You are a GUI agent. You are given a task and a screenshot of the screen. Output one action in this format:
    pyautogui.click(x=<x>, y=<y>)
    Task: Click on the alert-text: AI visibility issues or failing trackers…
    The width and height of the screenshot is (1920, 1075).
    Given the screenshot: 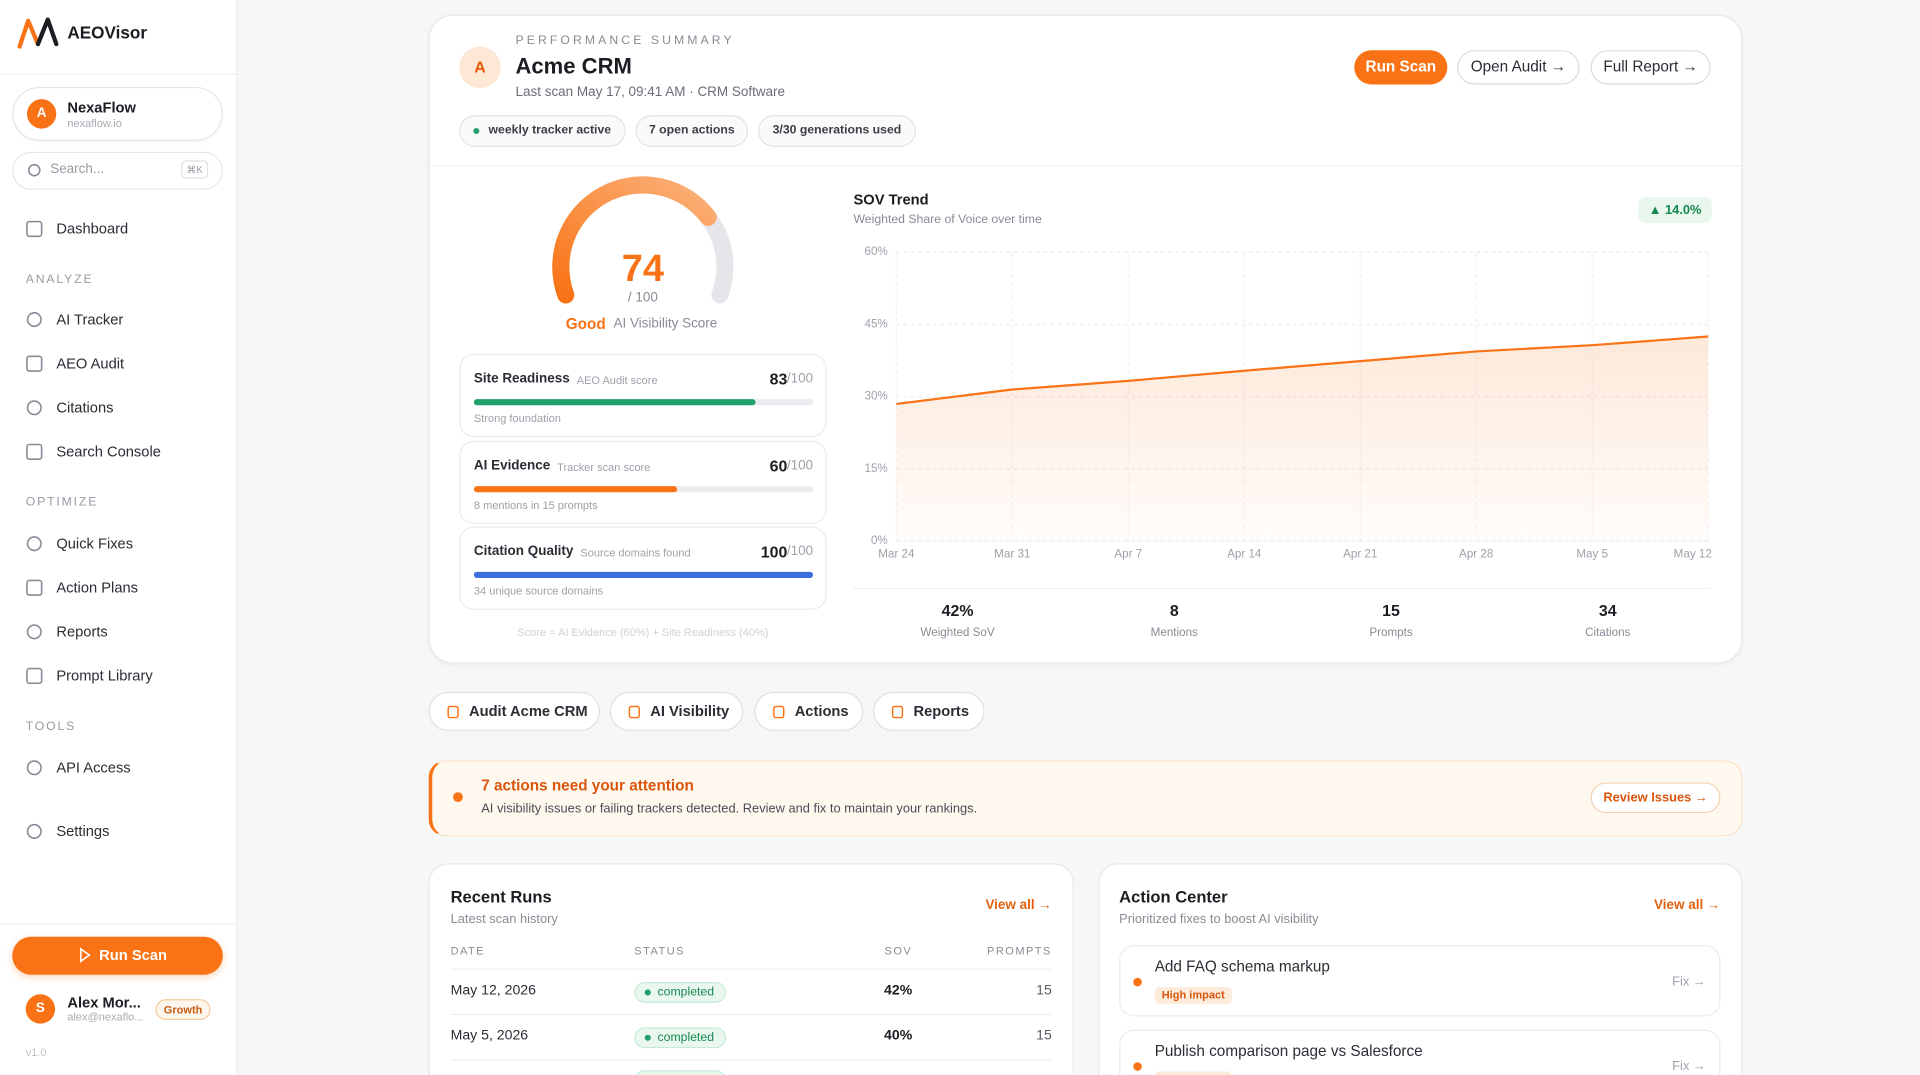 What is the action you would take?
    pyautogui.click(x=729, y=809)
    